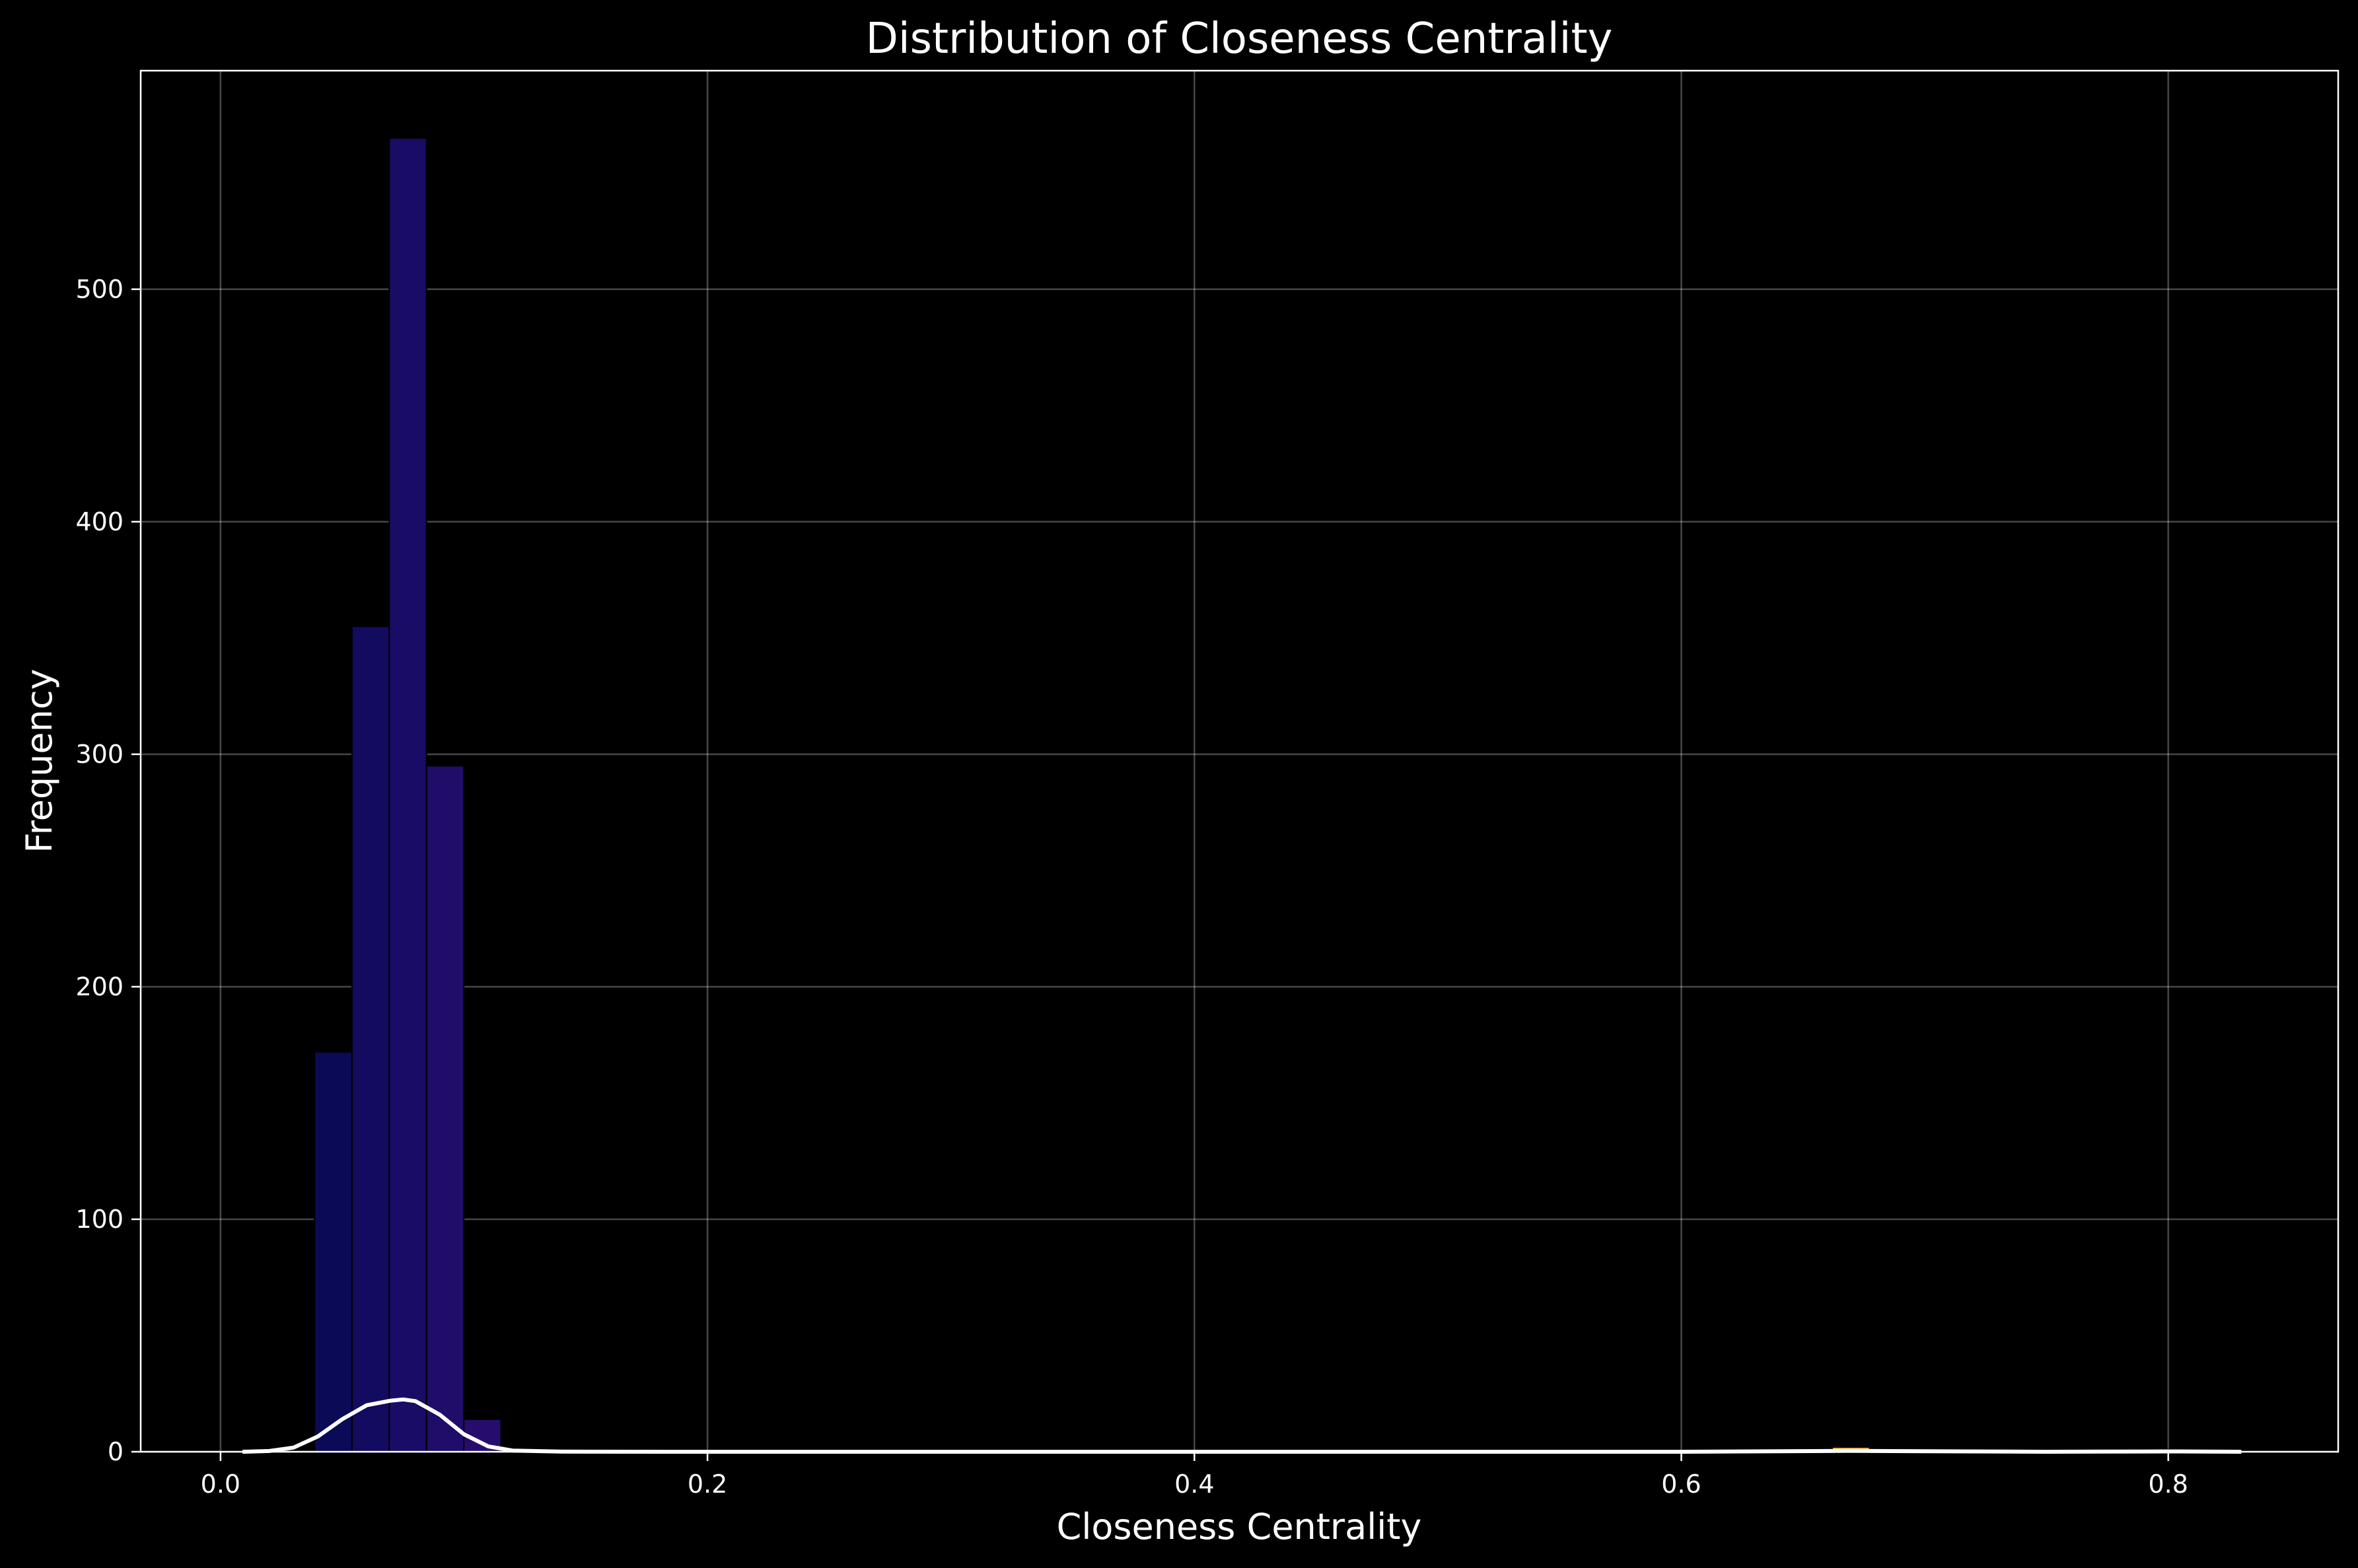  I want to click on y-tick-label: 200, so click(99, 986).